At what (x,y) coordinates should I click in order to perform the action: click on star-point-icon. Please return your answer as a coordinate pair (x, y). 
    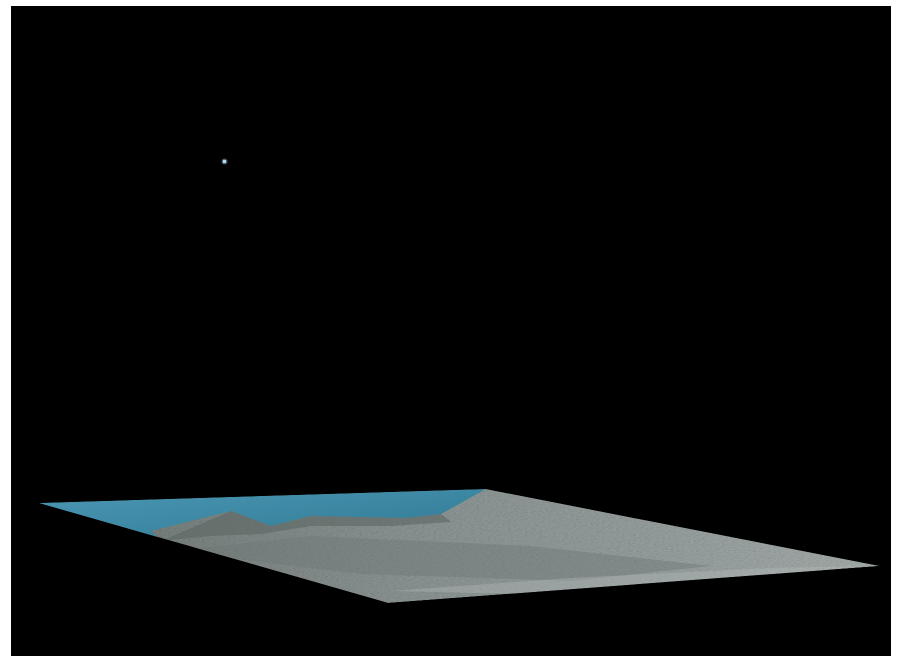
    Looking at the image, I should click on (224, 161).